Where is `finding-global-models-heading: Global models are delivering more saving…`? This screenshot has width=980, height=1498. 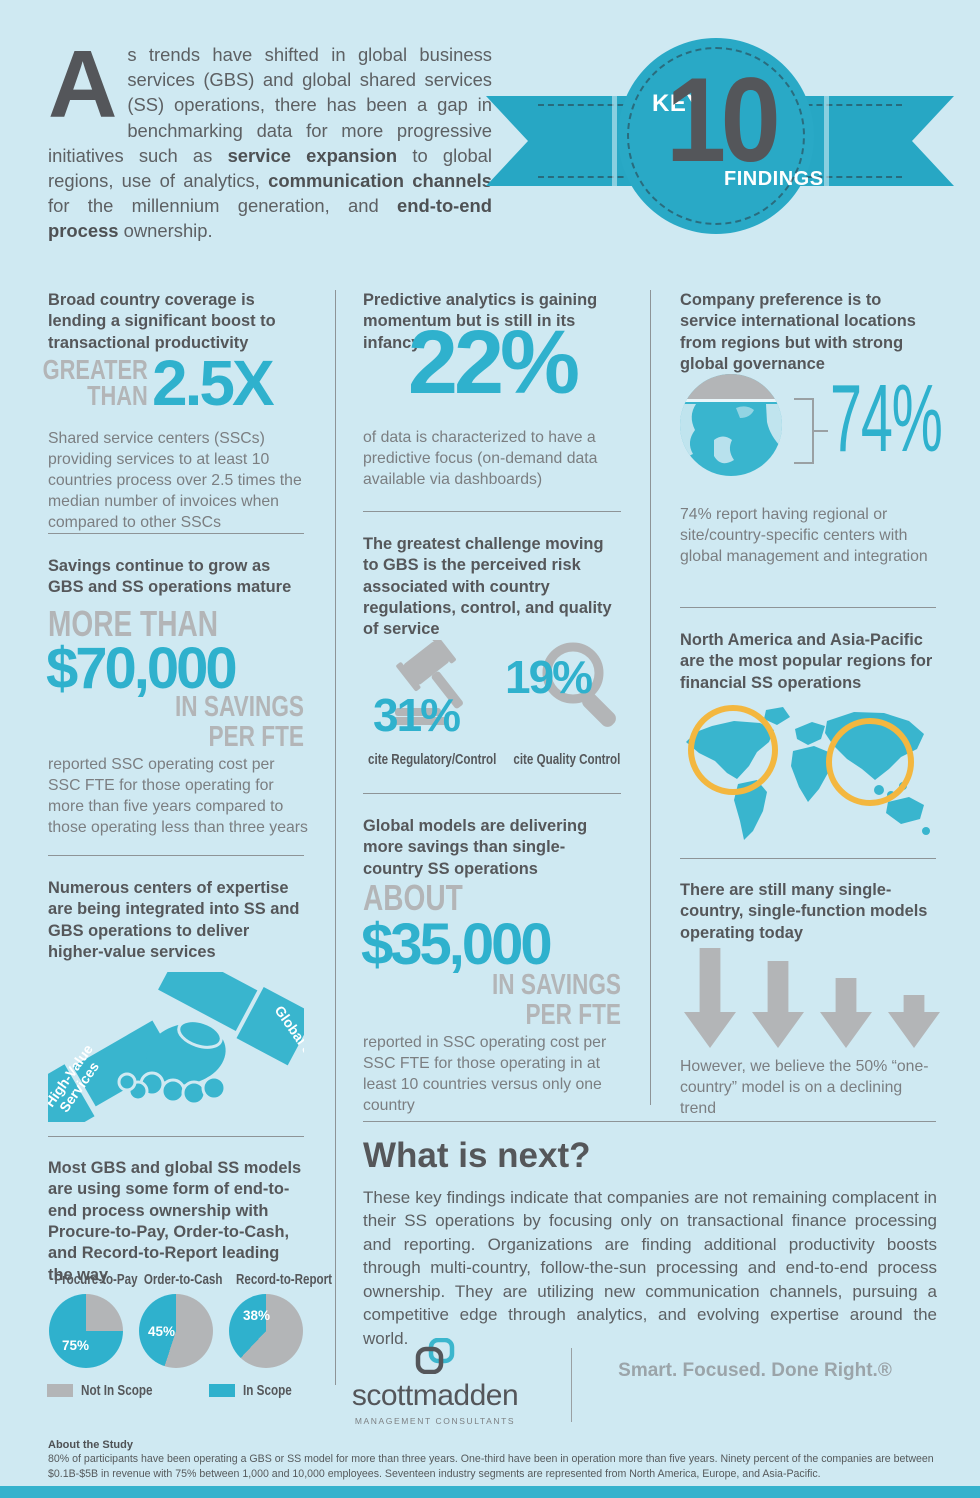 finding-global-models-heading: Global models are delivering more saving… is located at coordinates (475, 847).